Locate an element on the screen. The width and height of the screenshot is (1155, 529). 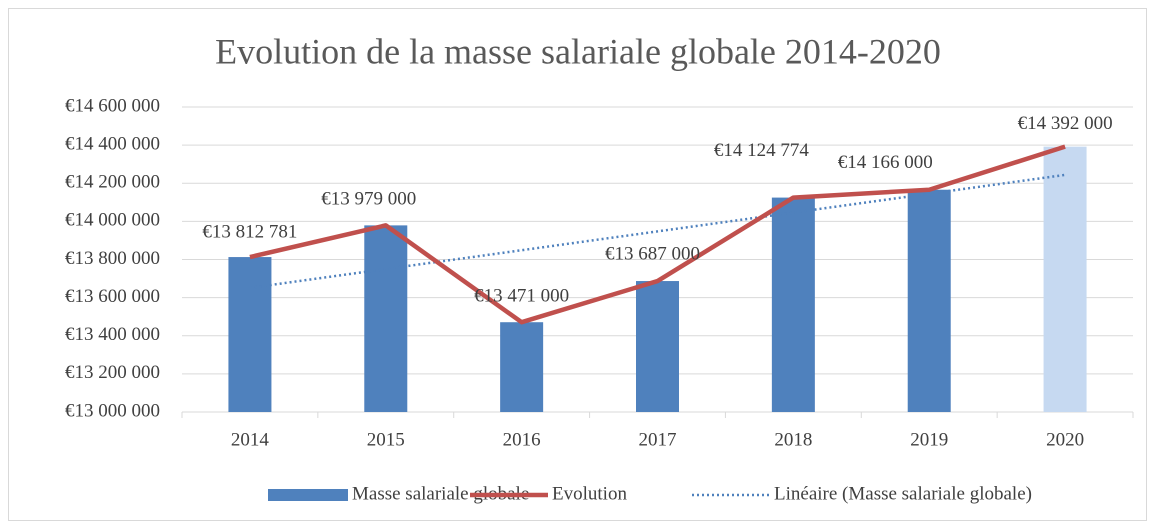
y-tick-label: €14 000 000 is located at coordinates (112, 220).